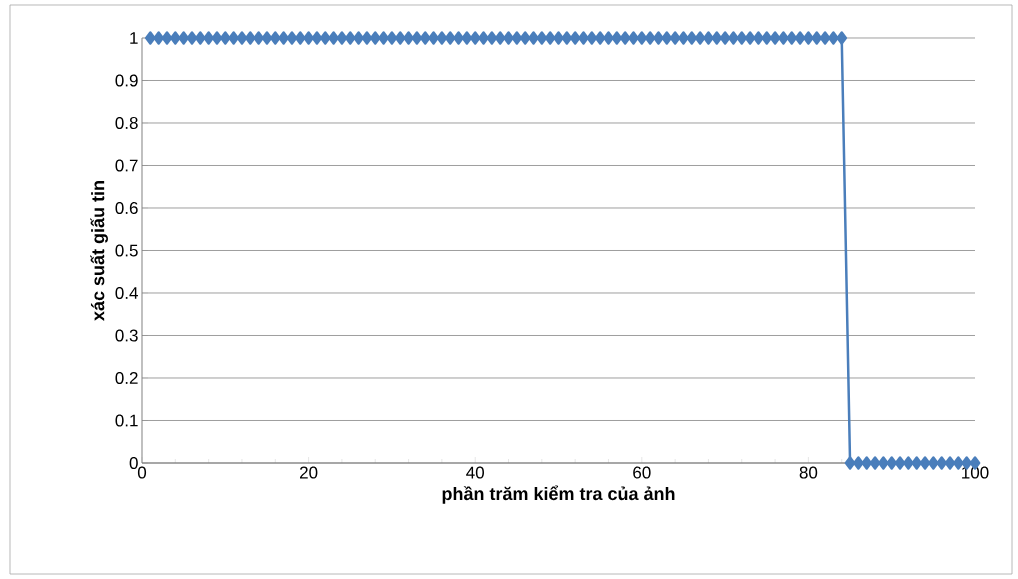 The height and width of the screenshot is (579, 1018). What do you see at coordinates (133, 463) in the screenshot?
I see `y-tick-label: 0` at bounding box center [133, 463].